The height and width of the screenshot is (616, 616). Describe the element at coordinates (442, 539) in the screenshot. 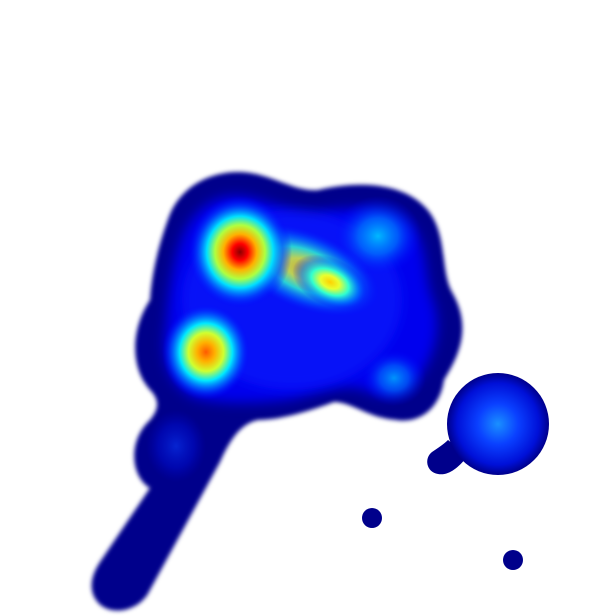

I see `isolated-points` at that location.